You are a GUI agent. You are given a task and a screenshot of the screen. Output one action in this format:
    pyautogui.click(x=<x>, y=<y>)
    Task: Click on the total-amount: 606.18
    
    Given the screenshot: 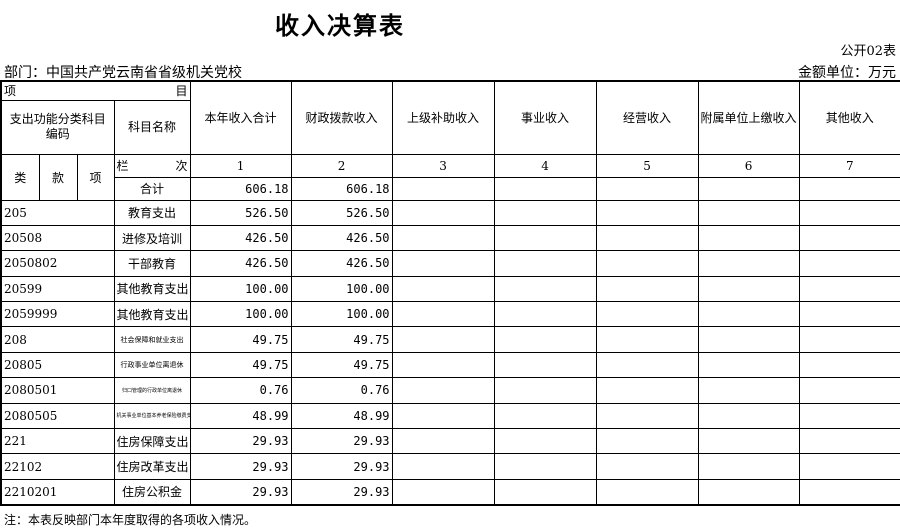 What is the action you would take?
    pyautogui.click(x=240, y=188)
    